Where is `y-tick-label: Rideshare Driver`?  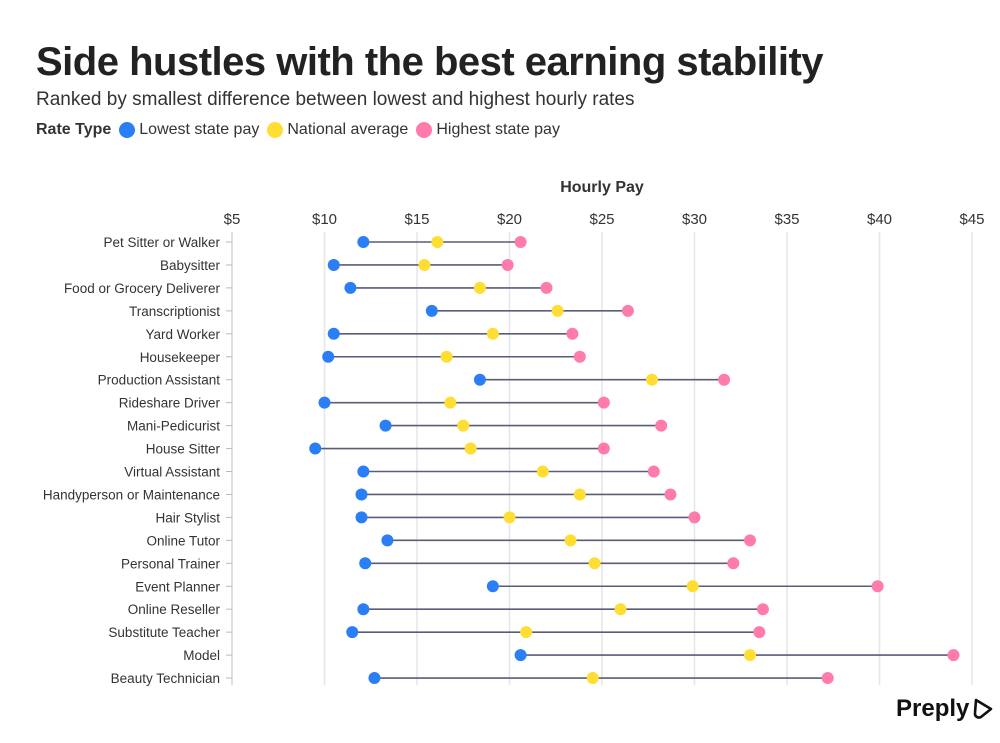 y-tick-label: Rideshare Driver is located at coordinates (170, 403).